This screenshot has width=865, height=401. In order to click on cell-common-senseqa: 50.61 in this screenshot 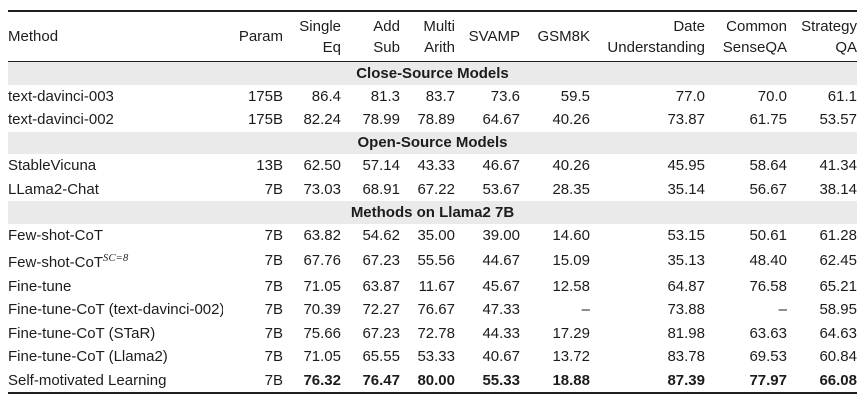, I will do `click(768, 235)`.